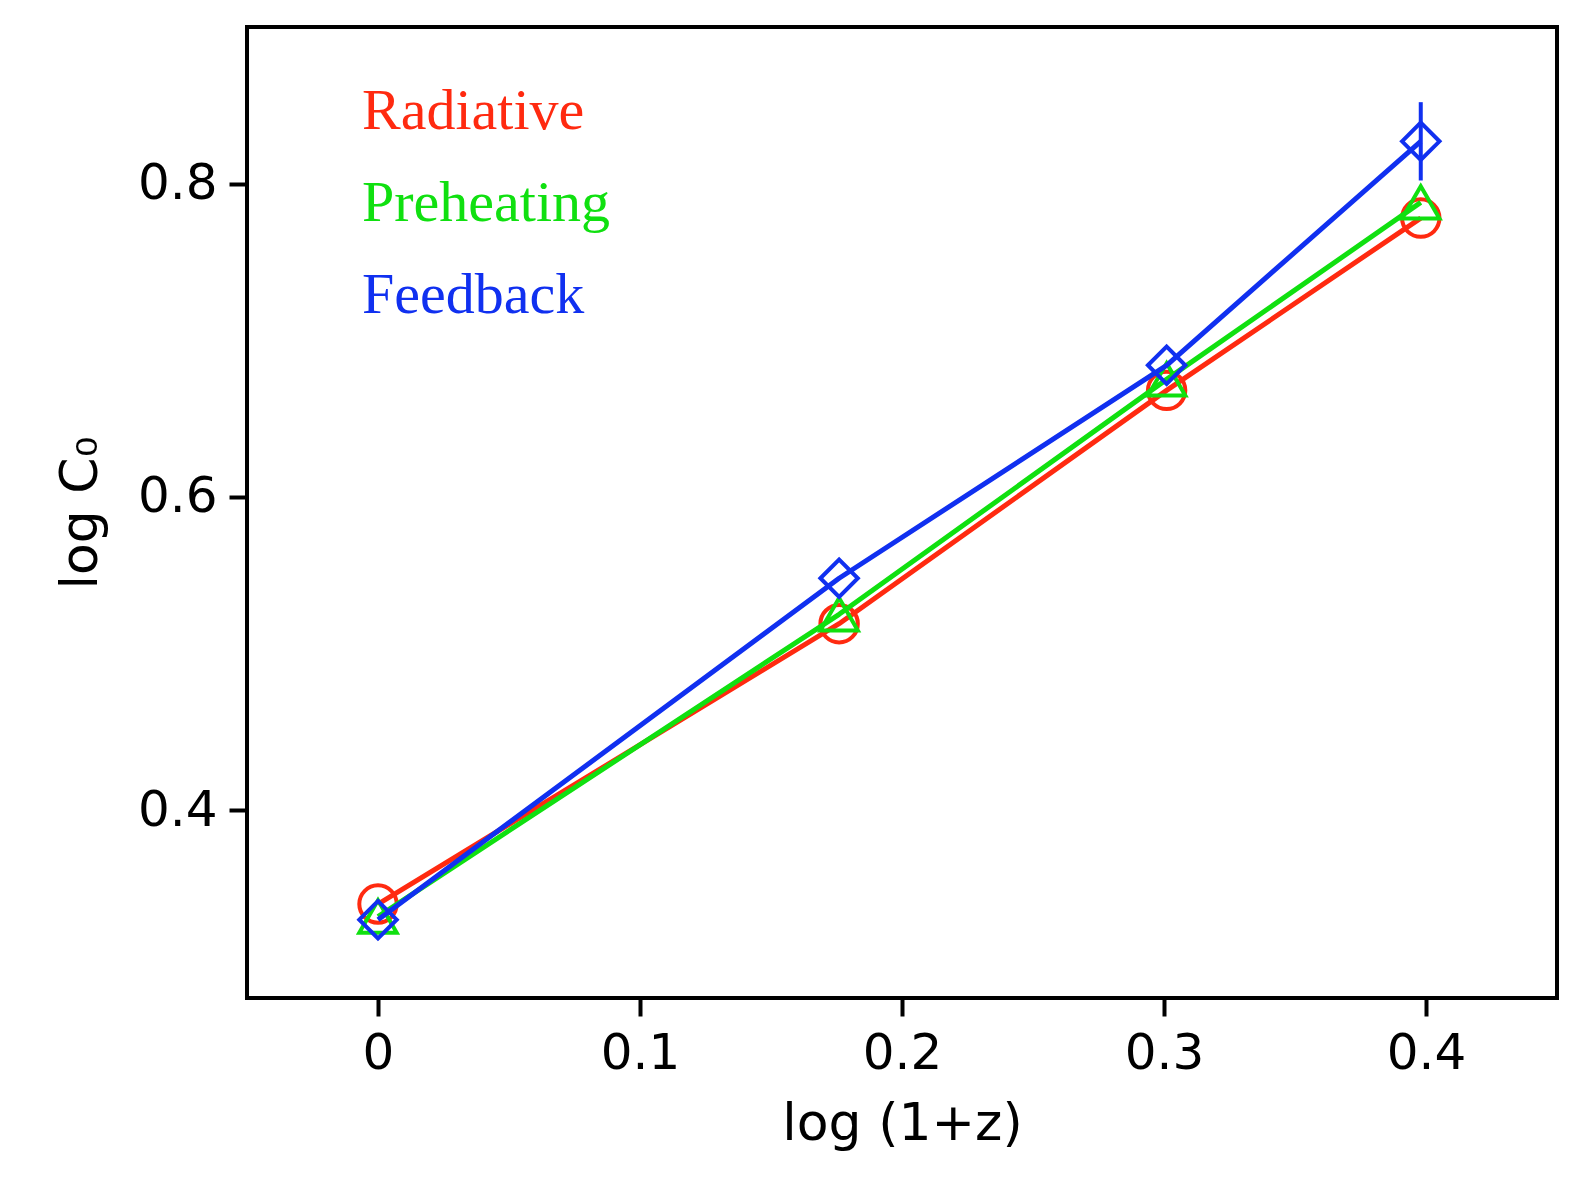 The height and width of the screenshot is (1199, 1578). I want to click on x-tick-label: 0.1, so click(640, 1051).